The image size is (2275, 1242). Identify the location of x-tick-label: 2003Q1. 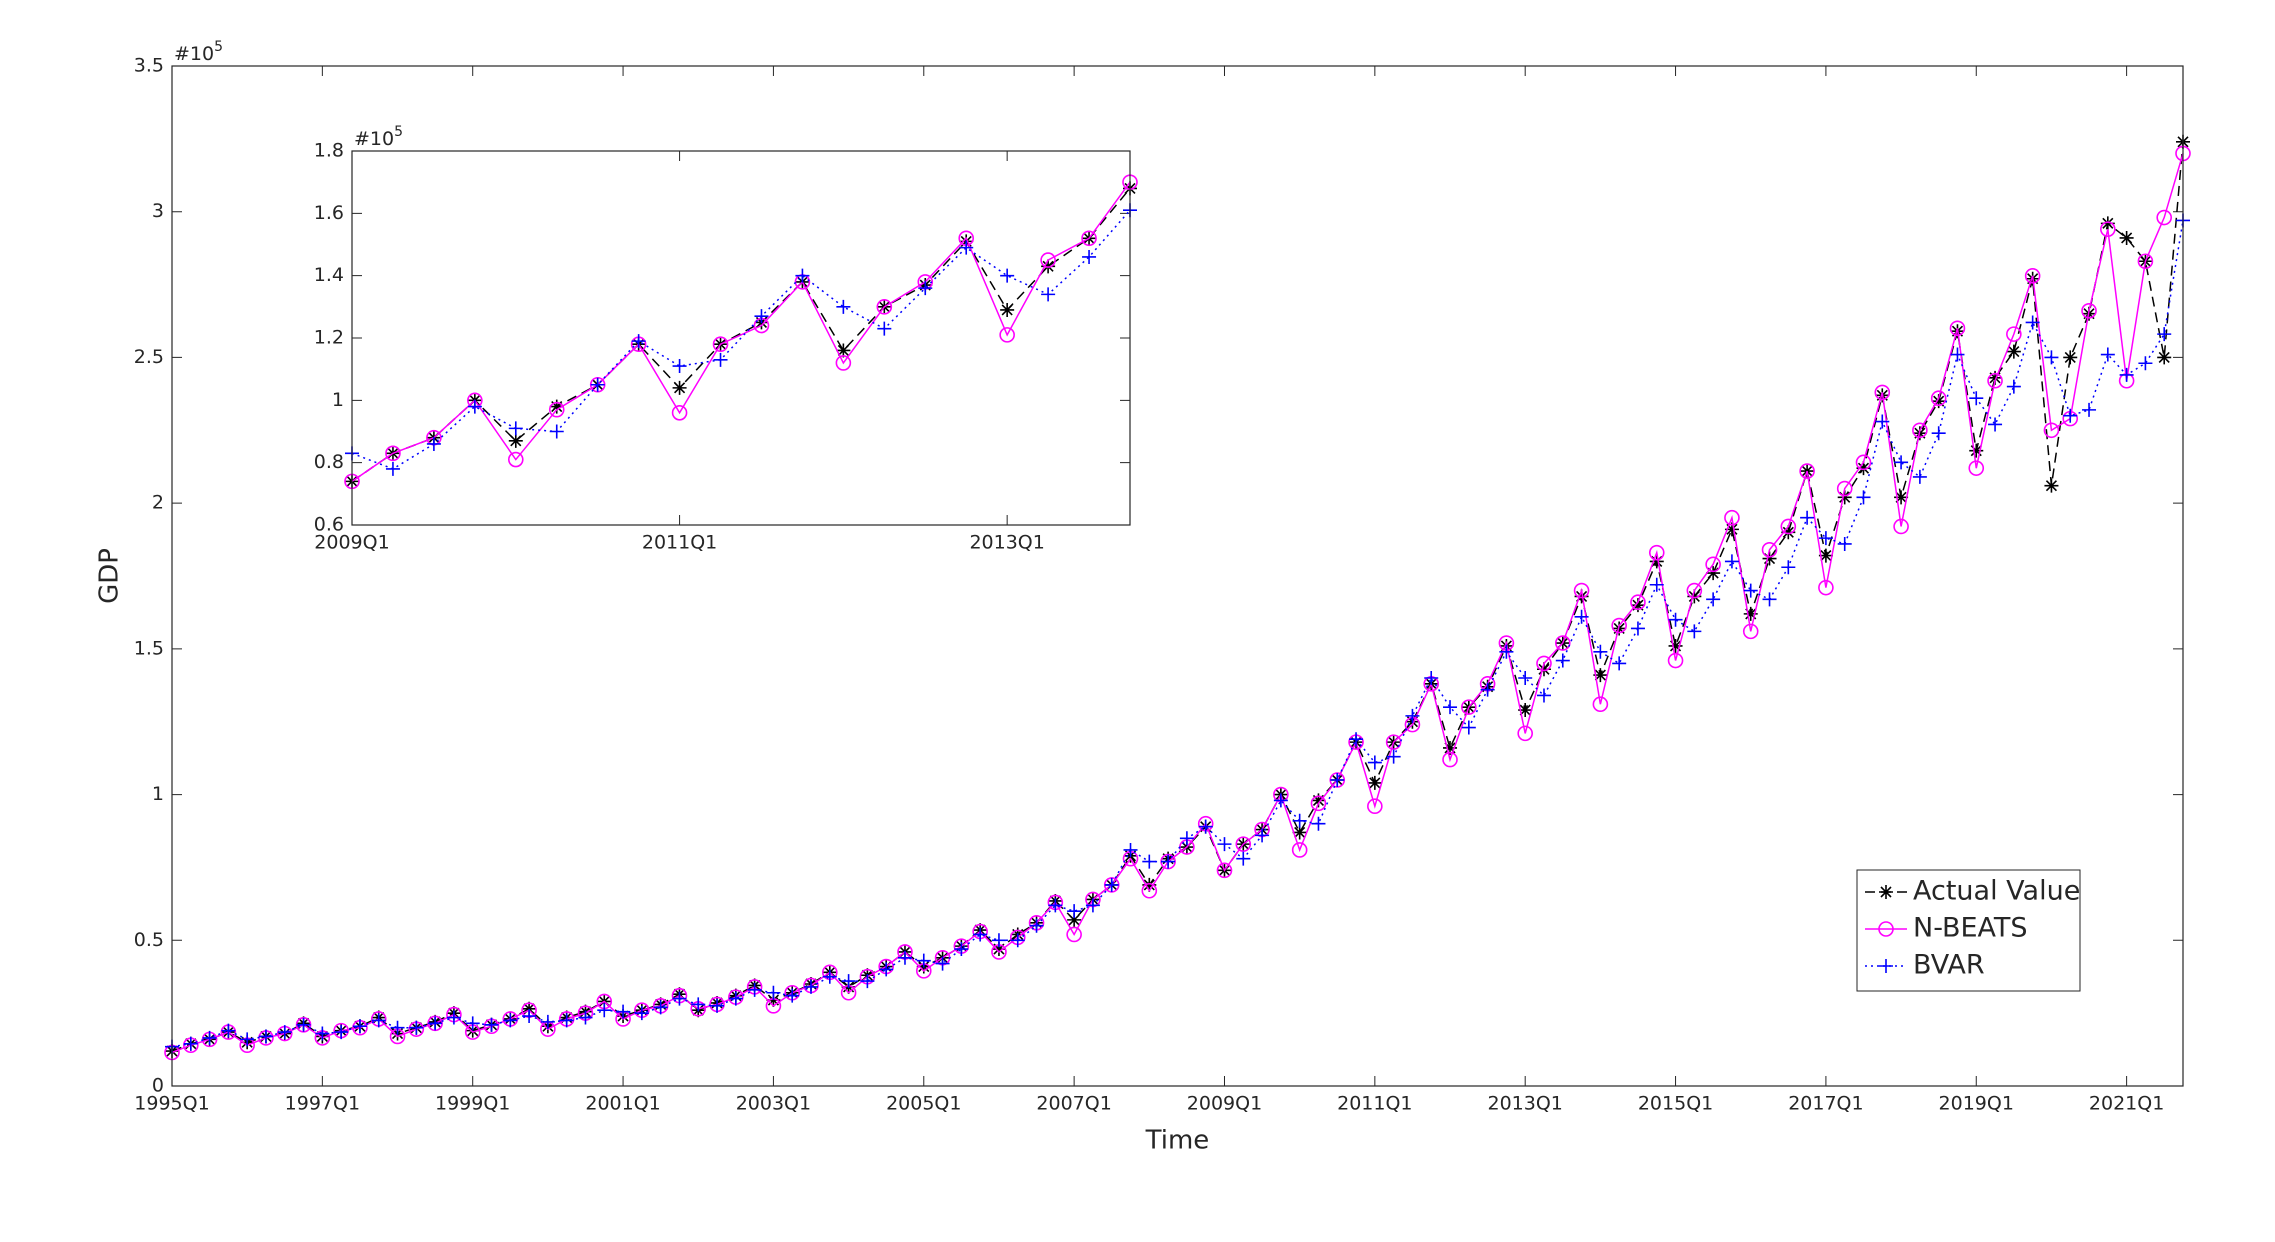
(773, 1104).